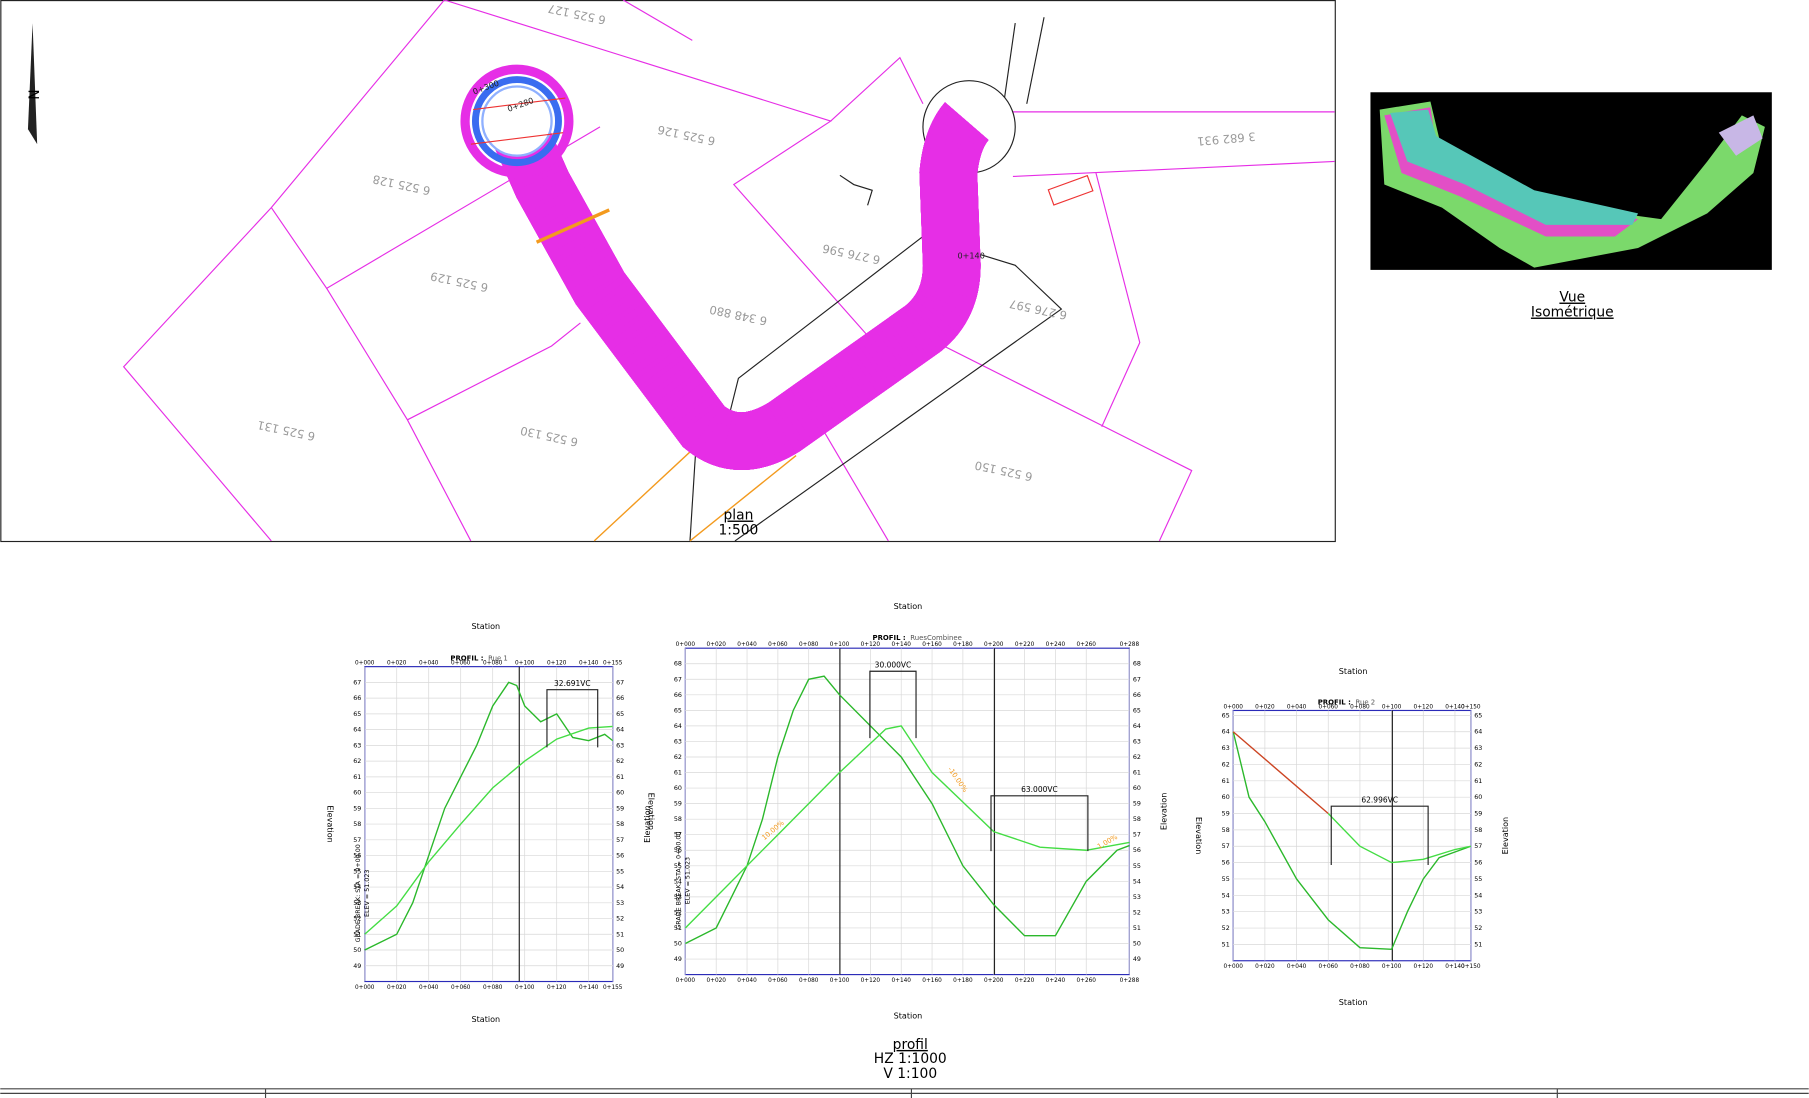 This screenshot has height=1098, width=1809. I want to click on x-tick-label: 0+240, so click(1056, 645).